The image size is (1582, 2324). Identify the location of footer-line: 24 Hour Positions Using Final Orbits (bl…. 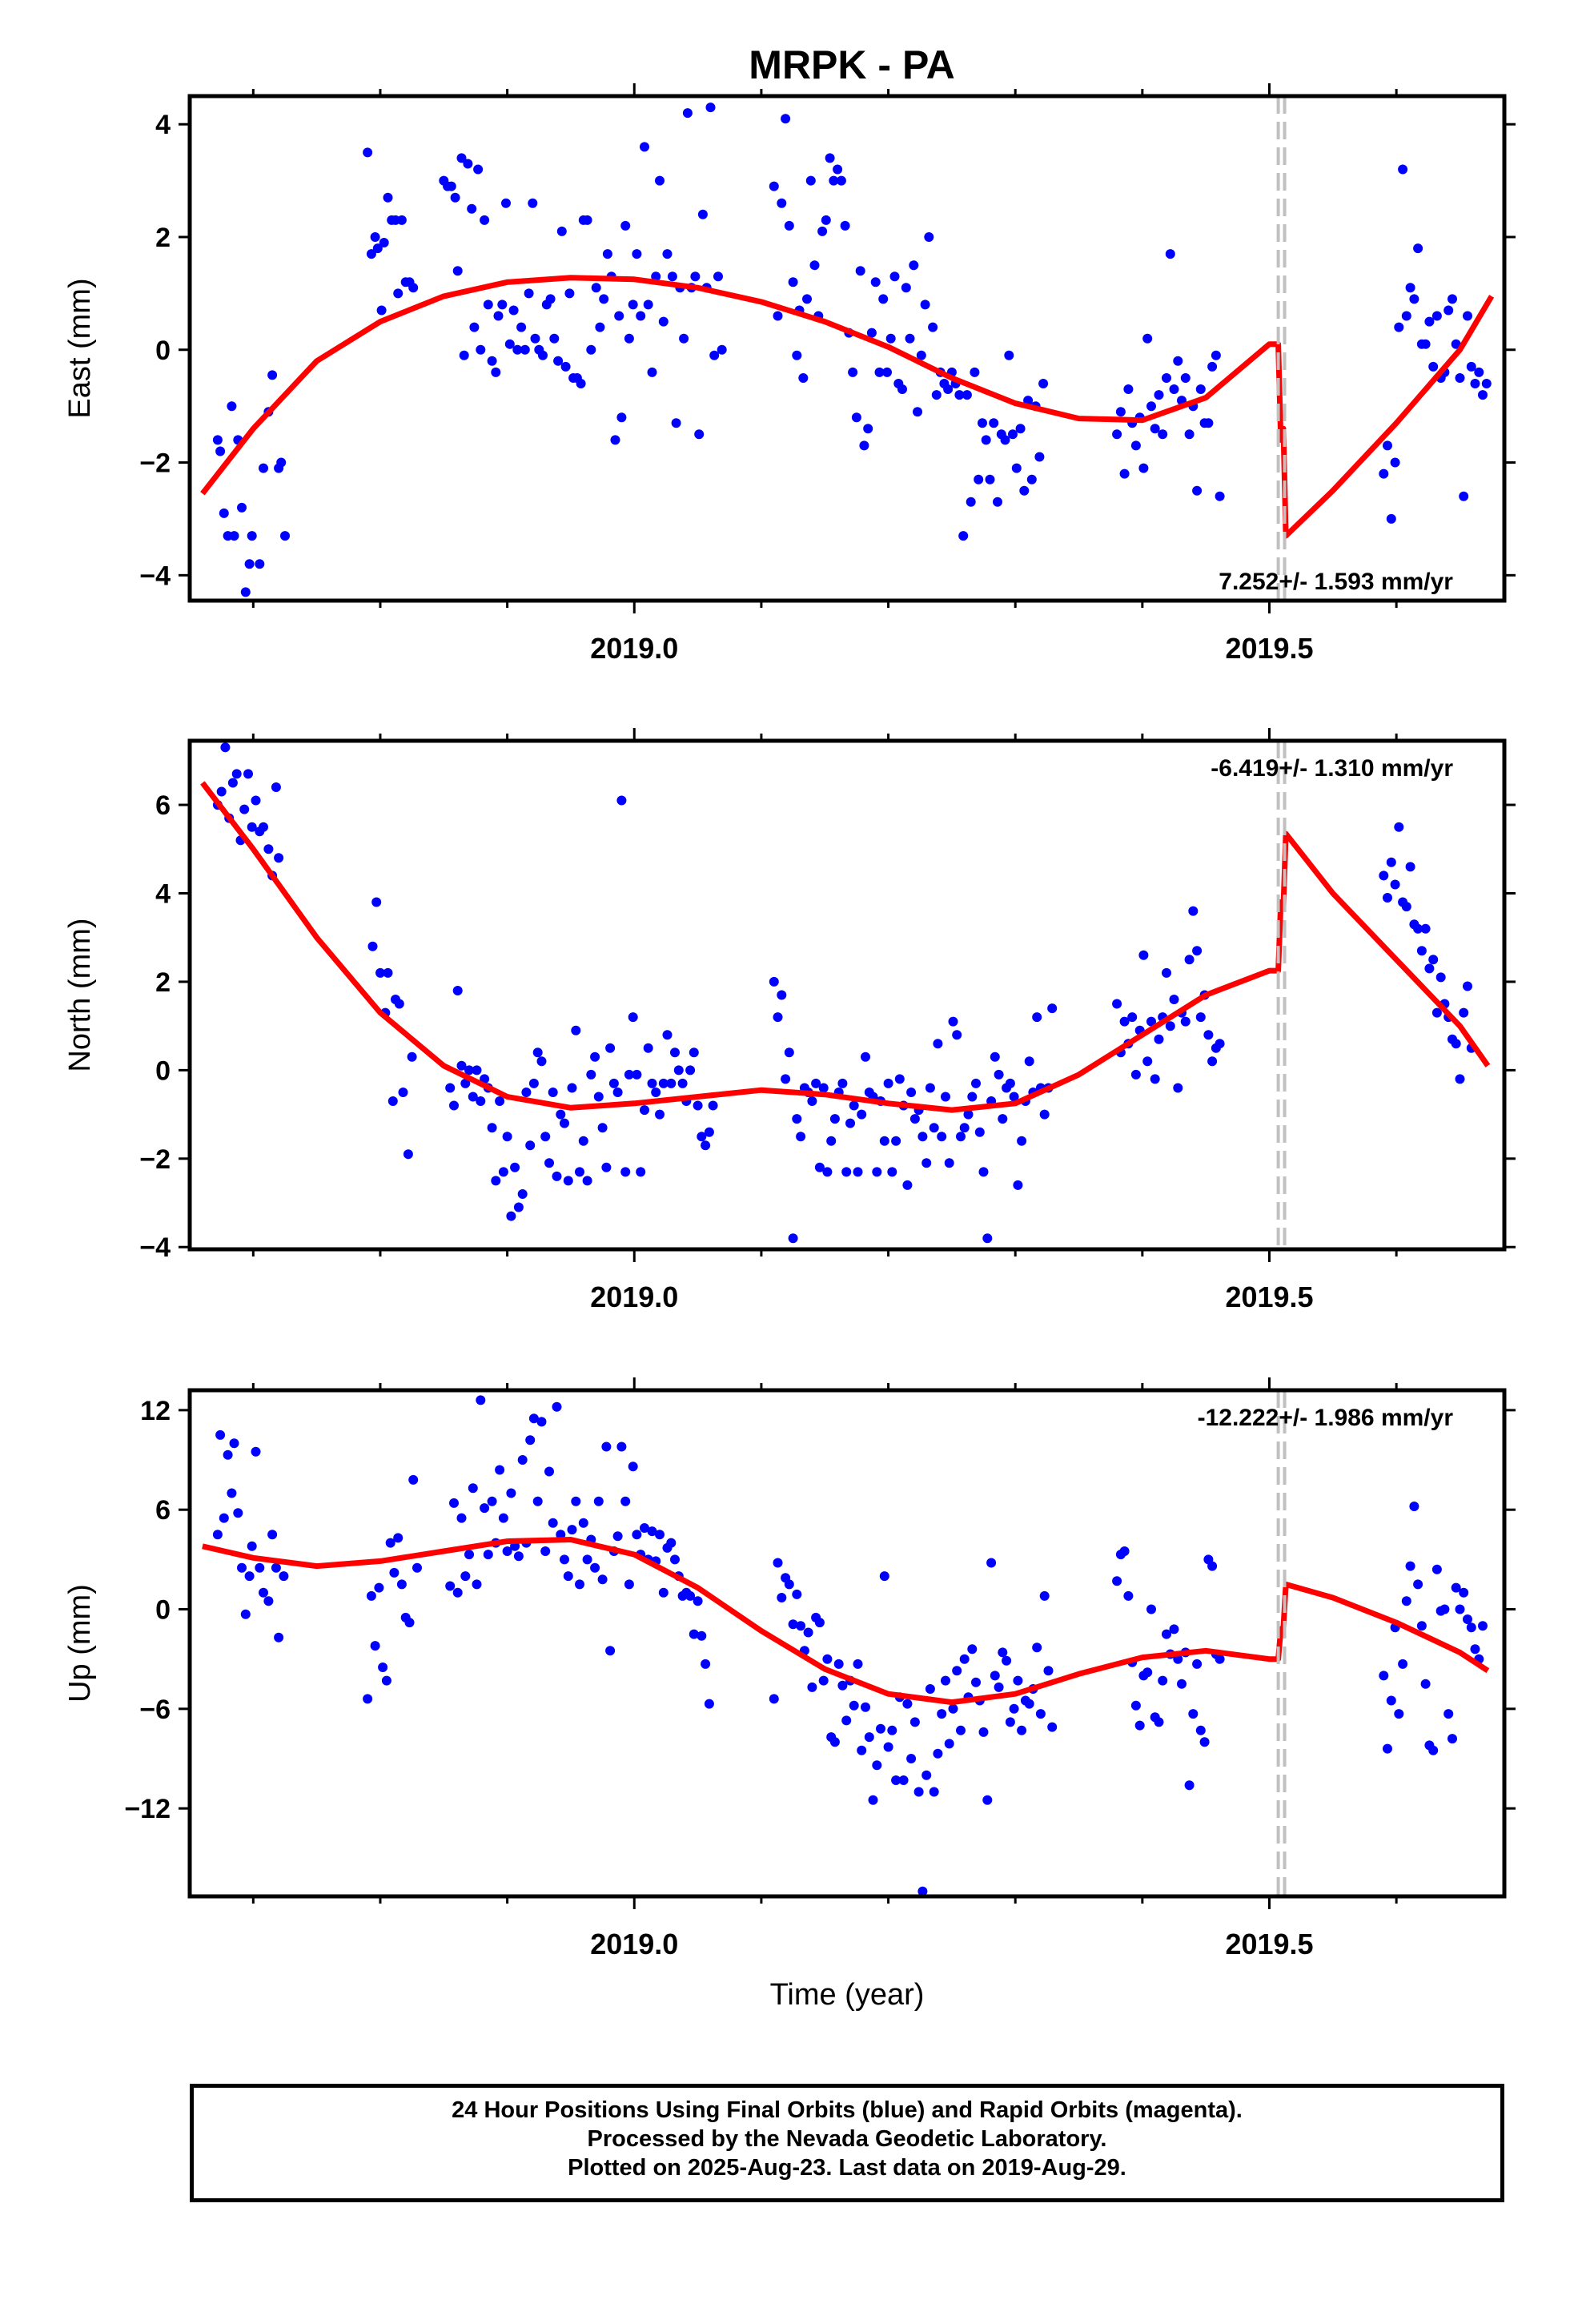
(847, 2110).